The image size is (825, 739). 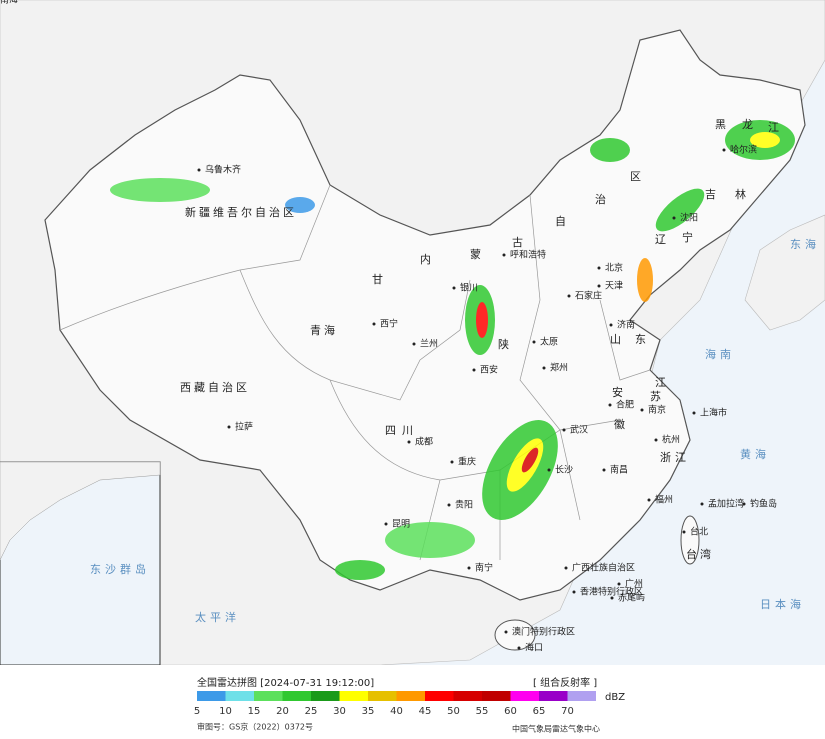 I want to click on province-label: 古, so click(x=519, y=242).